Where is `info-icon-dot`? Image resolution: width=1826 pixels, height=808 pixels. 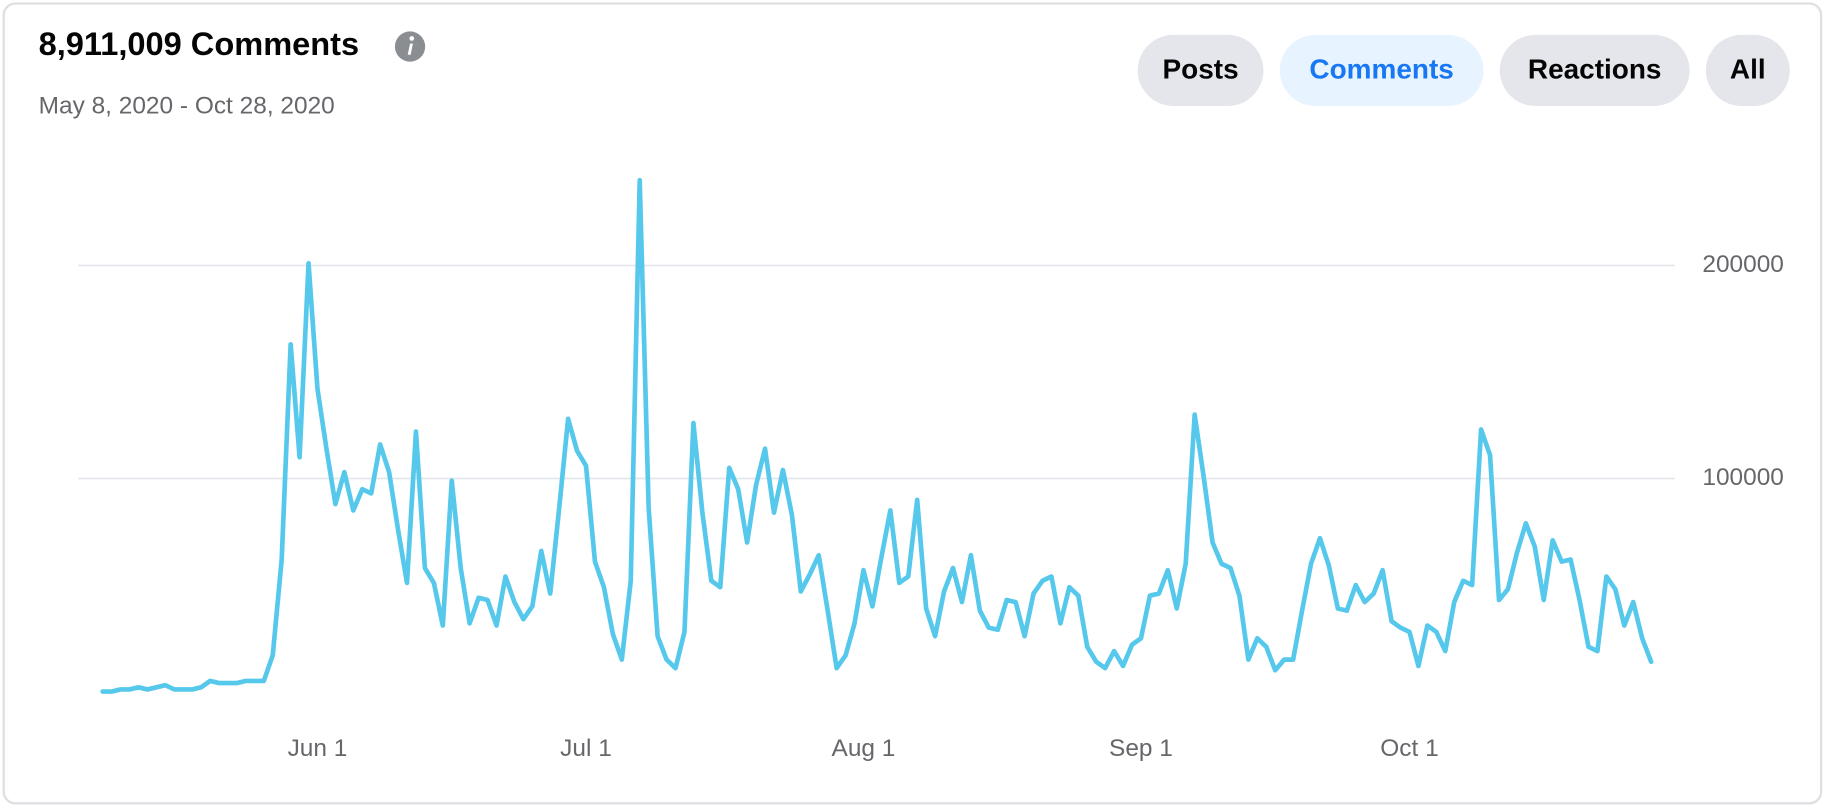 info-icon-dot is located at coordinates (412, 38).